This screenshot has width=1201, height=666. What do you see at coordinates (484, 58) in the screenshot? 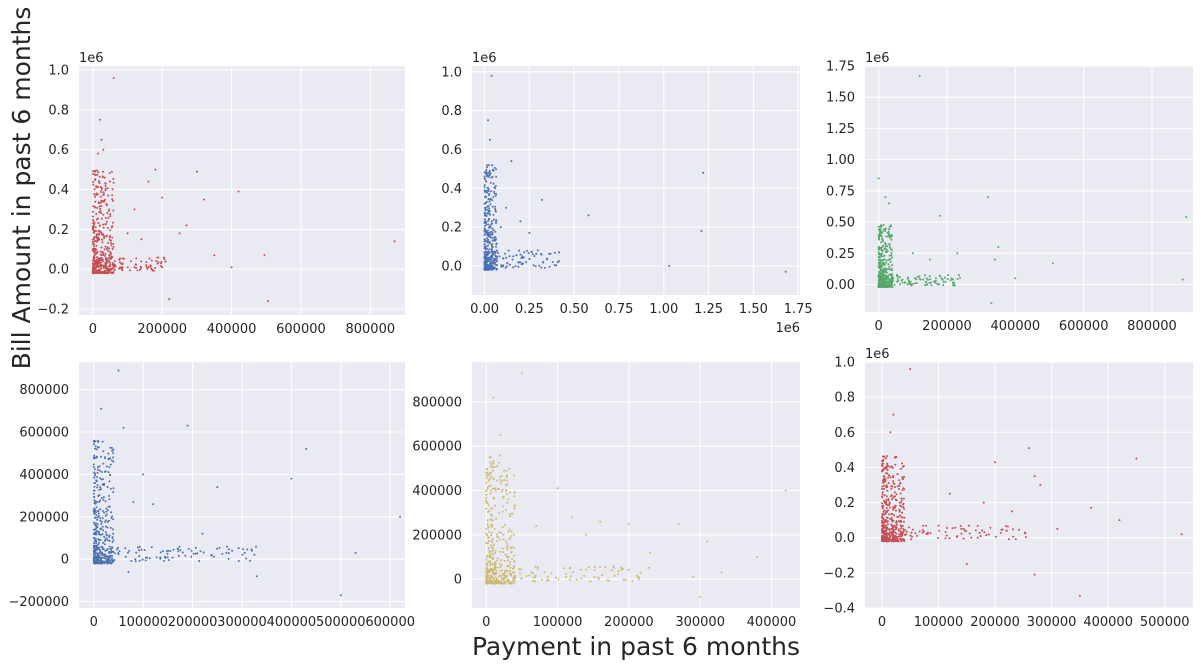
I see `y-offset-label: 1e6` at bounding box center [484, 58].